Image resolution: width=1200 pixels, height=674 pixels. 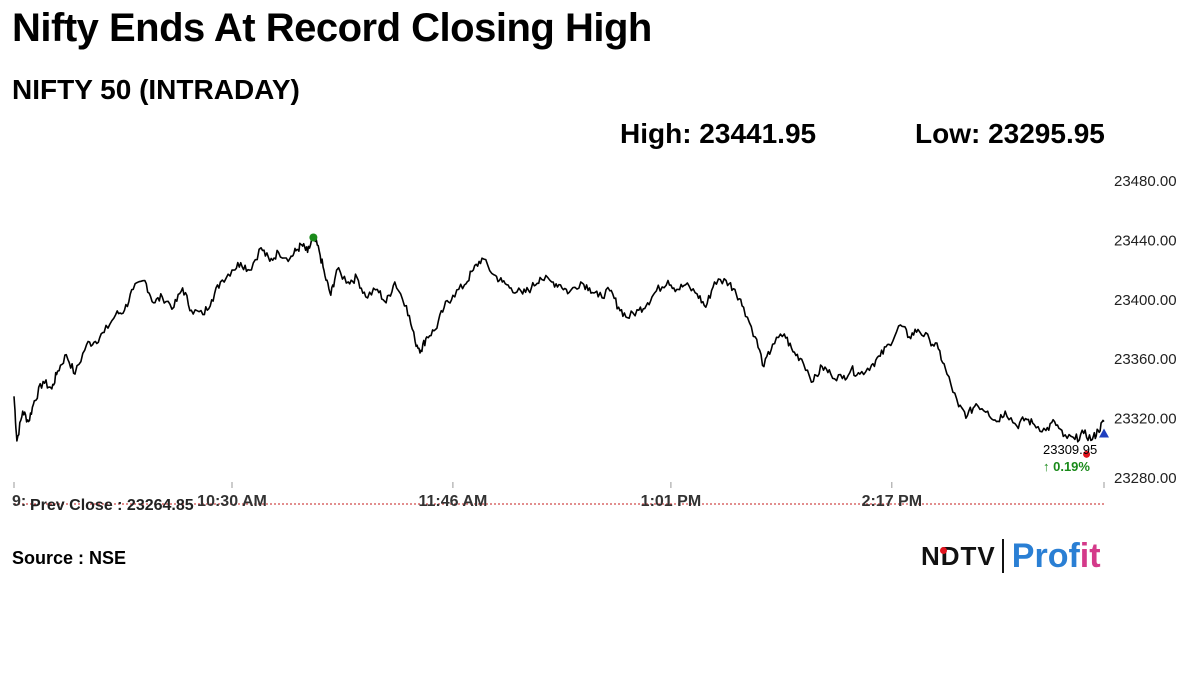 What do you see at coordinates (892, 501) in the screenshot?
I see `x-tick-label: 2:17 PM` at bounding box center [892, 501].